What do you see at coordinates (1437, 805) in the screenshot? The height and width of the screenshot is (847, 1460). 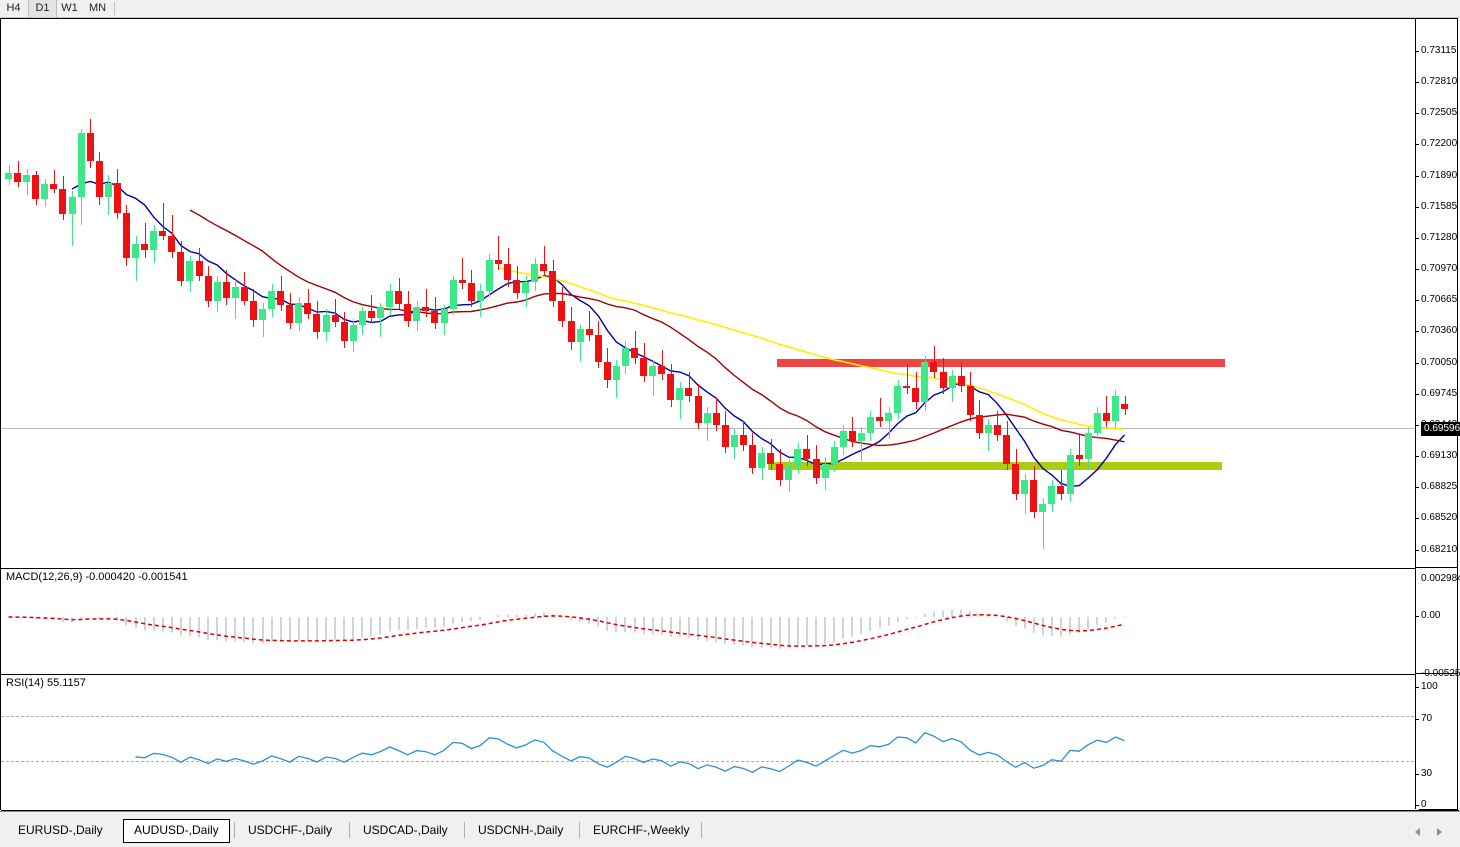 I see `rsi-tick: 0` at bounding box center [1437, 805].